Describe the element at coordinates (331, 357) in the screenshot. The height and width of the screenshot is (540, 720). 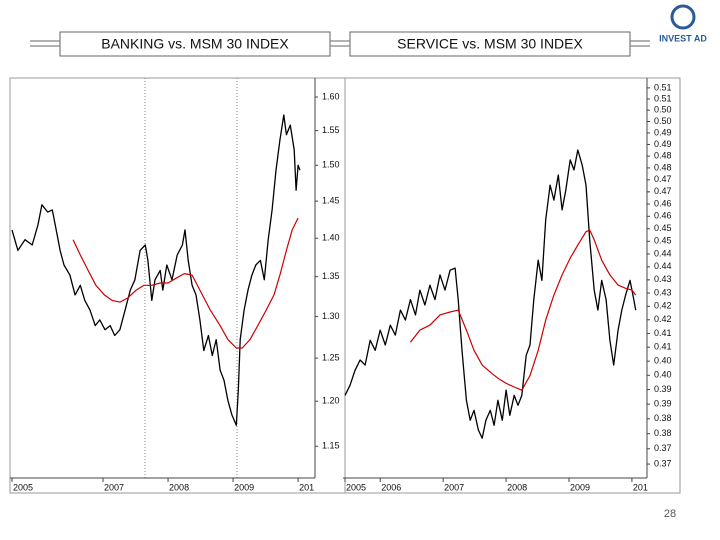
I see `y-tick-label: 1.25` at that location.